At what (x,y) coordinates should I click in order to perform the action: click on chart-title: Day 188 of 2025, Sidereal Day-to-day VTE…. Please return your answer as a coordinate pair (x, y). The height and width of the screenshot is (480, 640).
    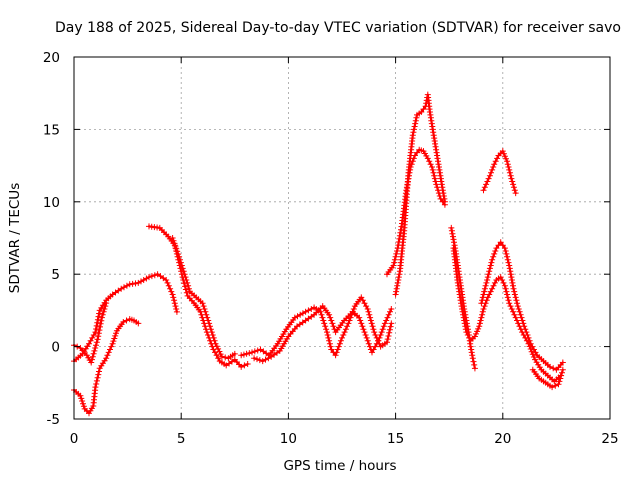
    Looking at the image, I should click on (338, 28).